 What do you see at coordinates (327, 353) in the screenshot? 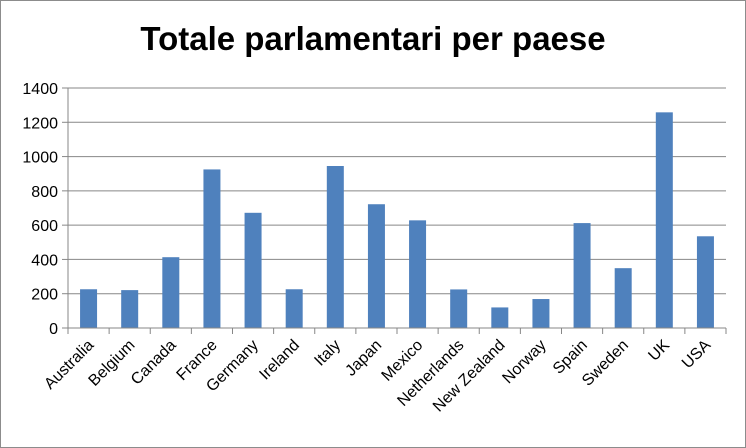
I see `x-tick-label: Italy` at bounding box center [327, 353].